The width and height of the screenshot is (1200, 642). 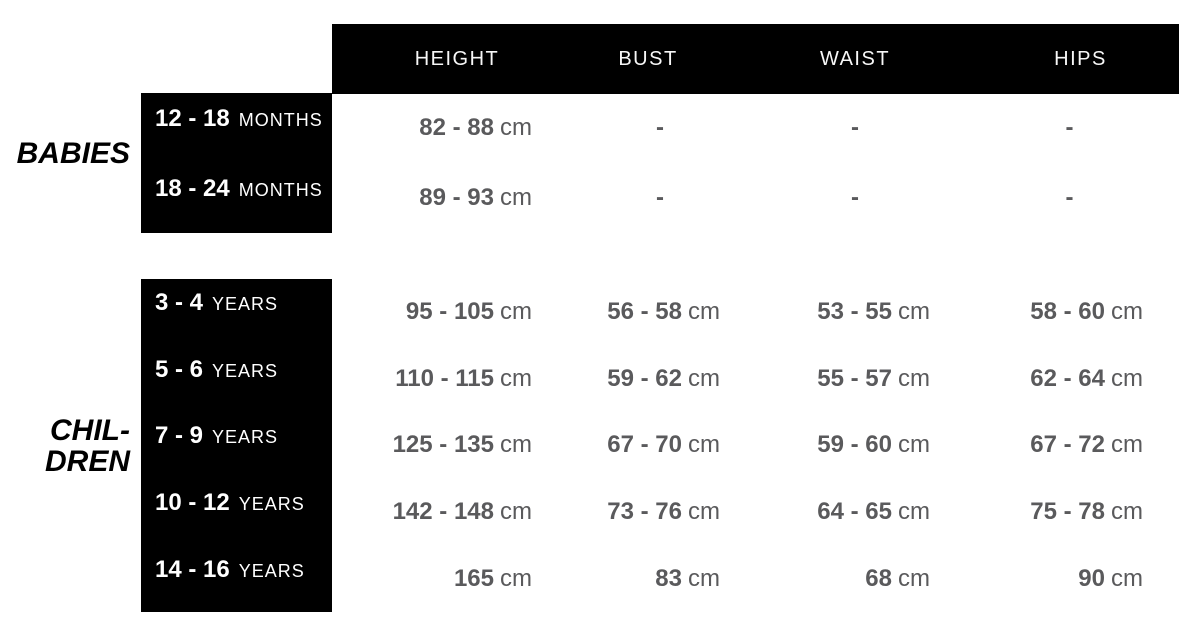 What do you see at coordinates (755, 59) in the screenshot?
I see `table-header: HEIGHT BUST WAIST HIPS` at bounding box center [755, 59].